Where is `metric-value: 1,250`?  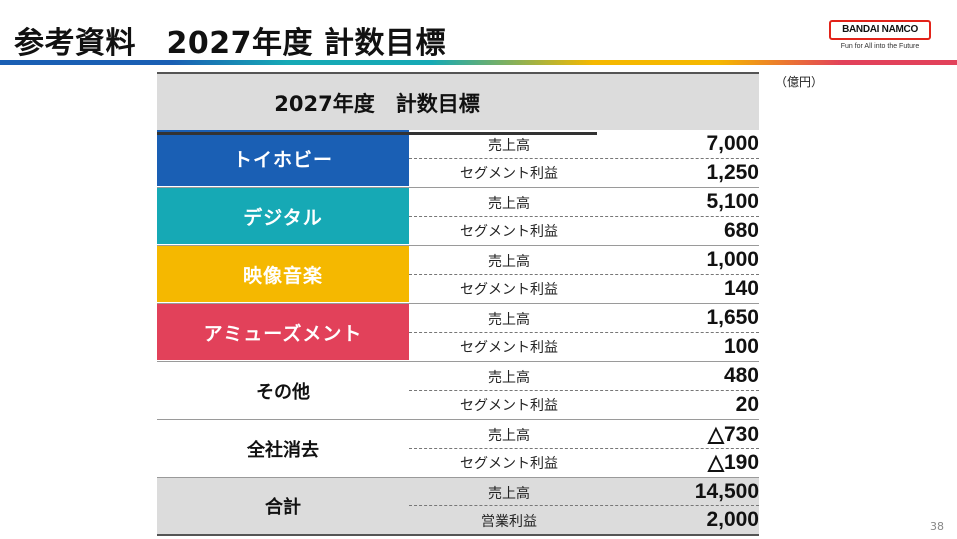
metric-value: 1,250 is located at coordinates (732, 172).